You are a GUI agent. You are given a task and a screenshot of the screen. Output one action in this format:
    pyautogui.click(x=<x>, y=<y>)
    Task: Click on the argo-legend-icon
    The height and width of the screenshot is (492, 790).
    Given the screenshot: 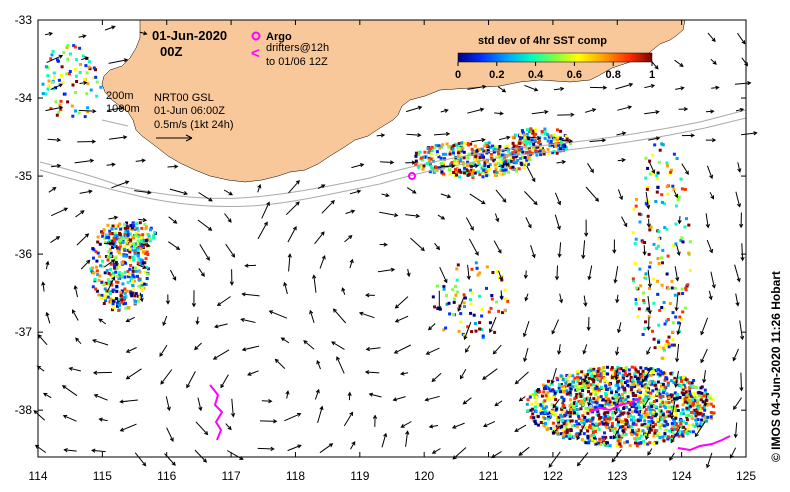 What is the action you would take?
    pyautogui.click(x=256, y=36)
    